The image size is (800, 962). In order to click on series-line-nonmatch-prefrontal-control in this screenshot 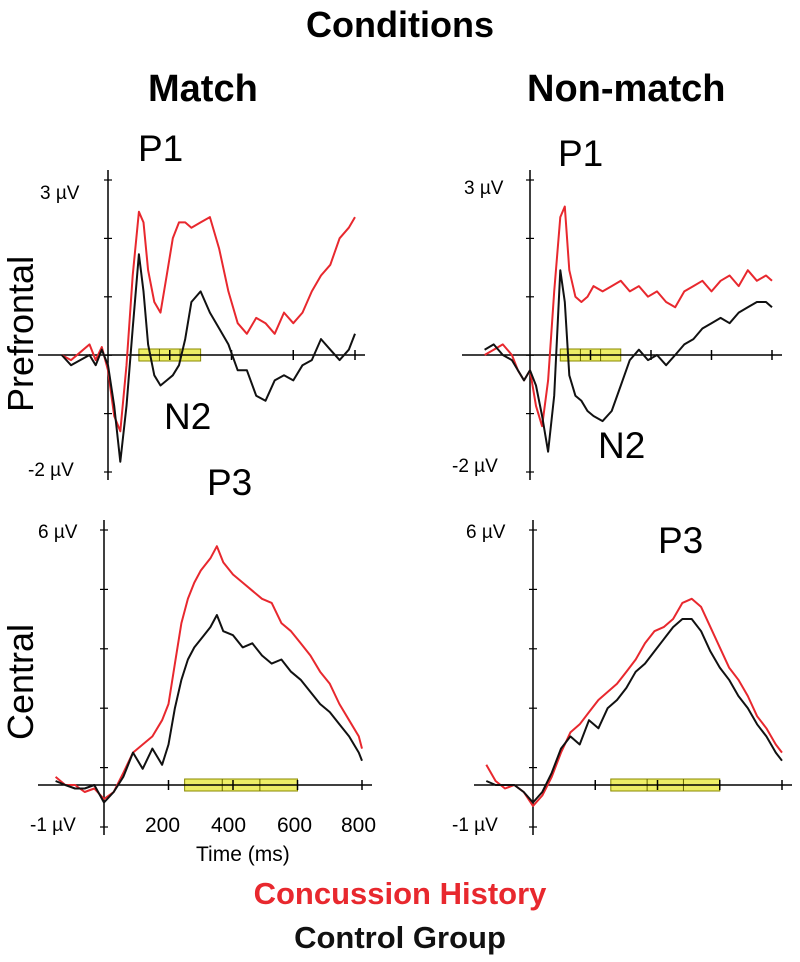, I will do `click(628, 361)`.